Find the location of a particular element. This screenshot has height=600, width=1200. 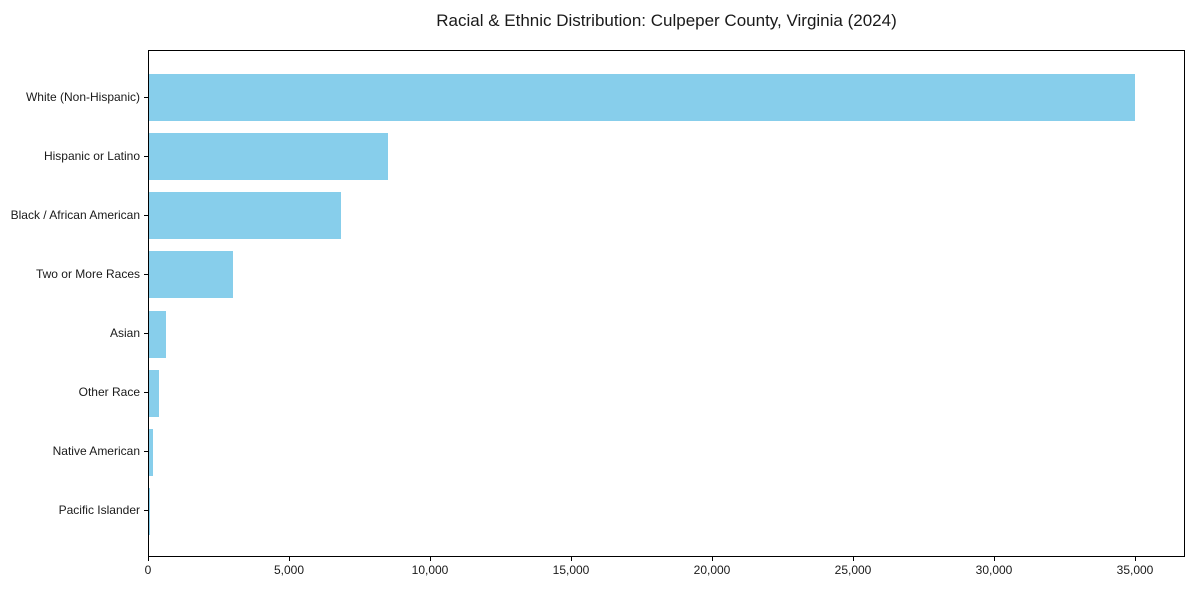

x-tick-label: 25,000 is located at coordinates (853, 570).